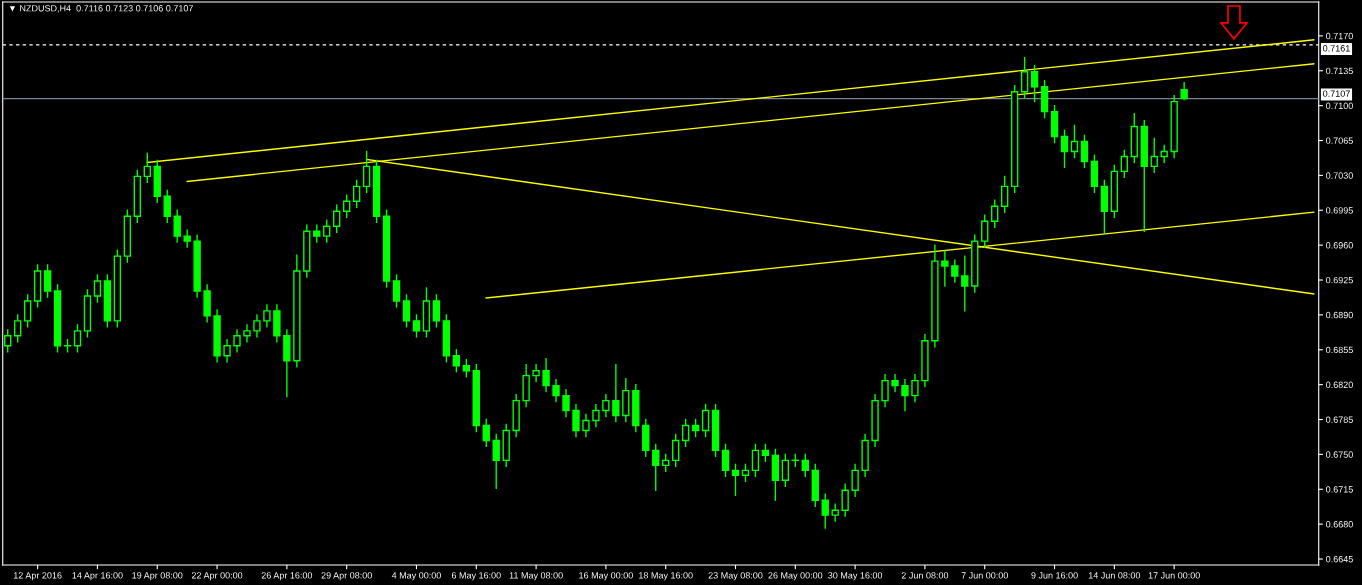 Image resolution: width=1362 pixels, height=585 pixels. What do you see at coordinates (1339, 140) in the screenshot?
I see `y-tick-label: 0.7065` at bounding box center [1339, 140].